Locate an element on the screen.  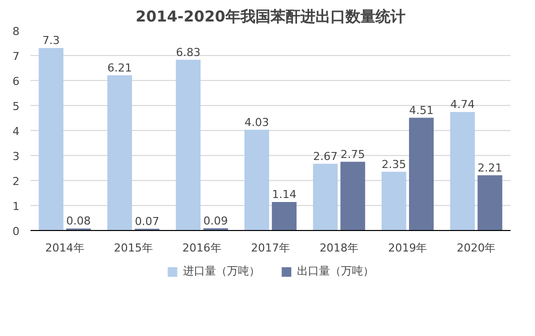
y-tick-label: 6 is located at coordinates (16, 81).